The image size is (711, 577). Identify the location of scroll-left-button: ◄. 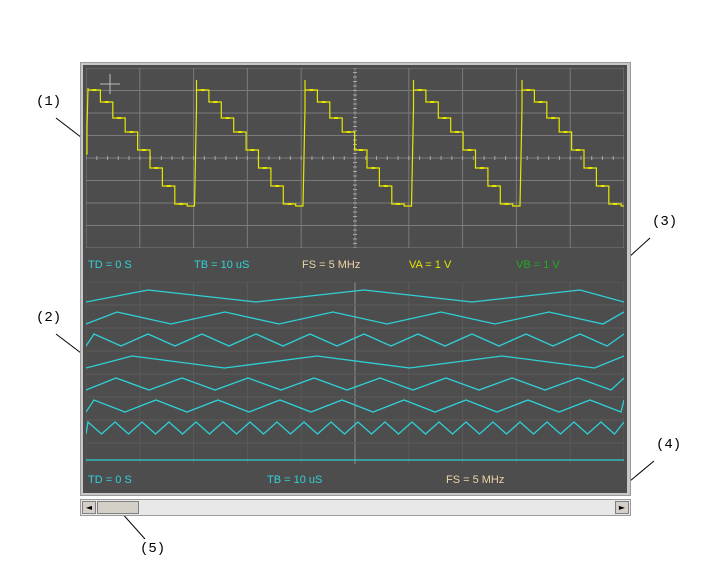
(89, 507).